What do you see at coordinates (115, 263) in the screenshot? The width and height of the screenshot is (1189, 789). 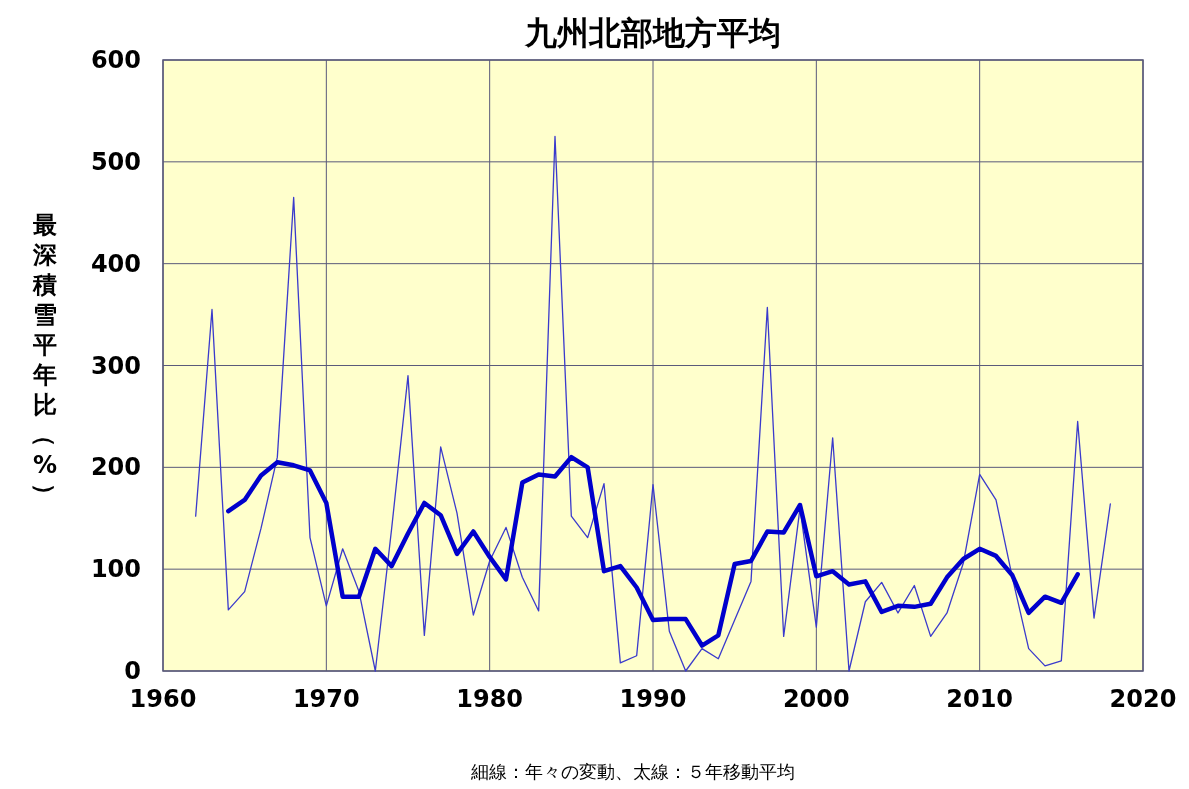 I see `y-tick-label: 400` at bounding box center [115, 263].